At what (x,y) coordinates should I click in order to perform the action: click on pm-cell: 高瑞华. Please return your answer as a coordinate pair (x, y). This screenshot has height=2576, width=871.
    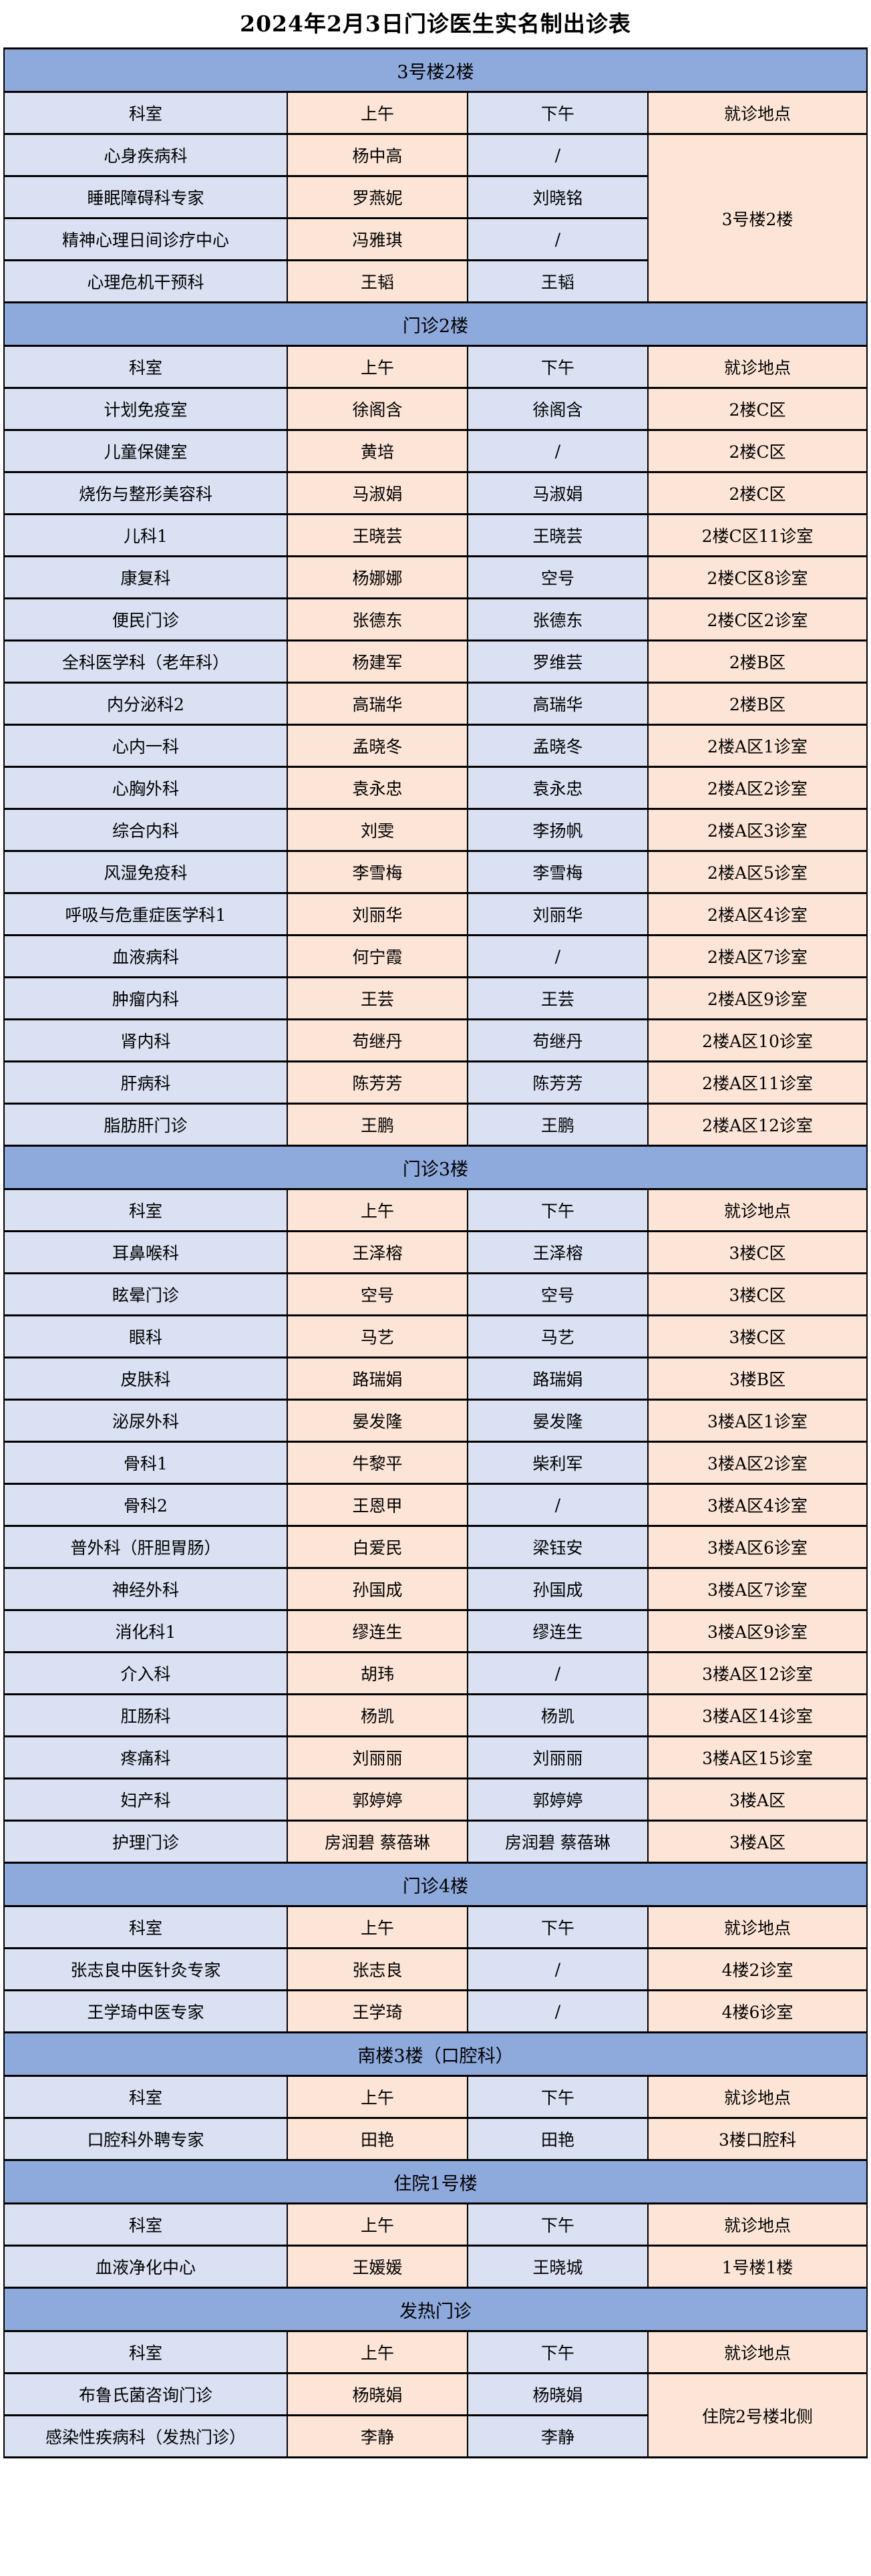
    Looking at the image, I should click on (557, 704).